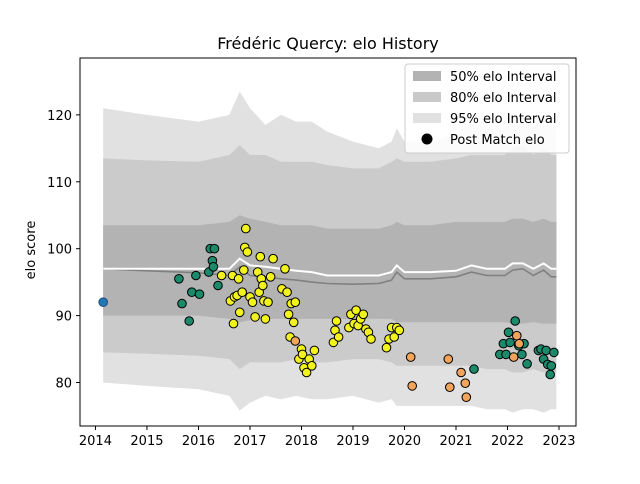  What do you see at coordinates (63, 384) in the screenshot?
I see `y-tick-label: 80` at bounding box center [63, 384].